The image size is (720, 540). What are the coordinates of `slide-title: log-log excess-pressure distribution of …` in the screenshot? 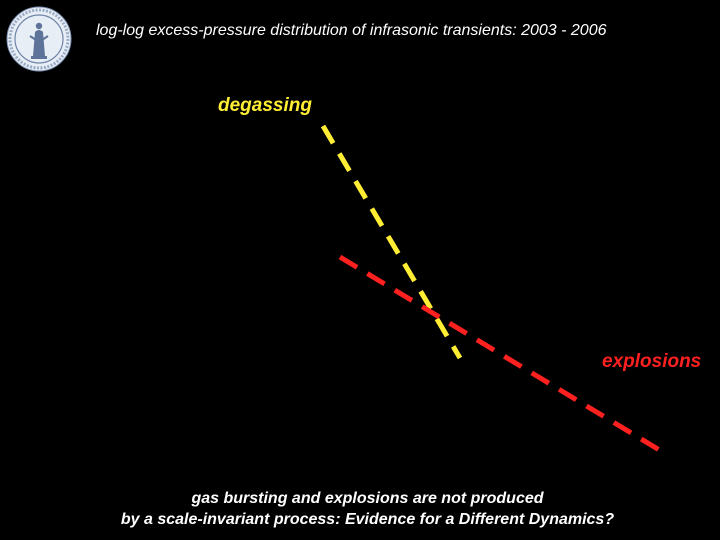 It's located at (351, 30).